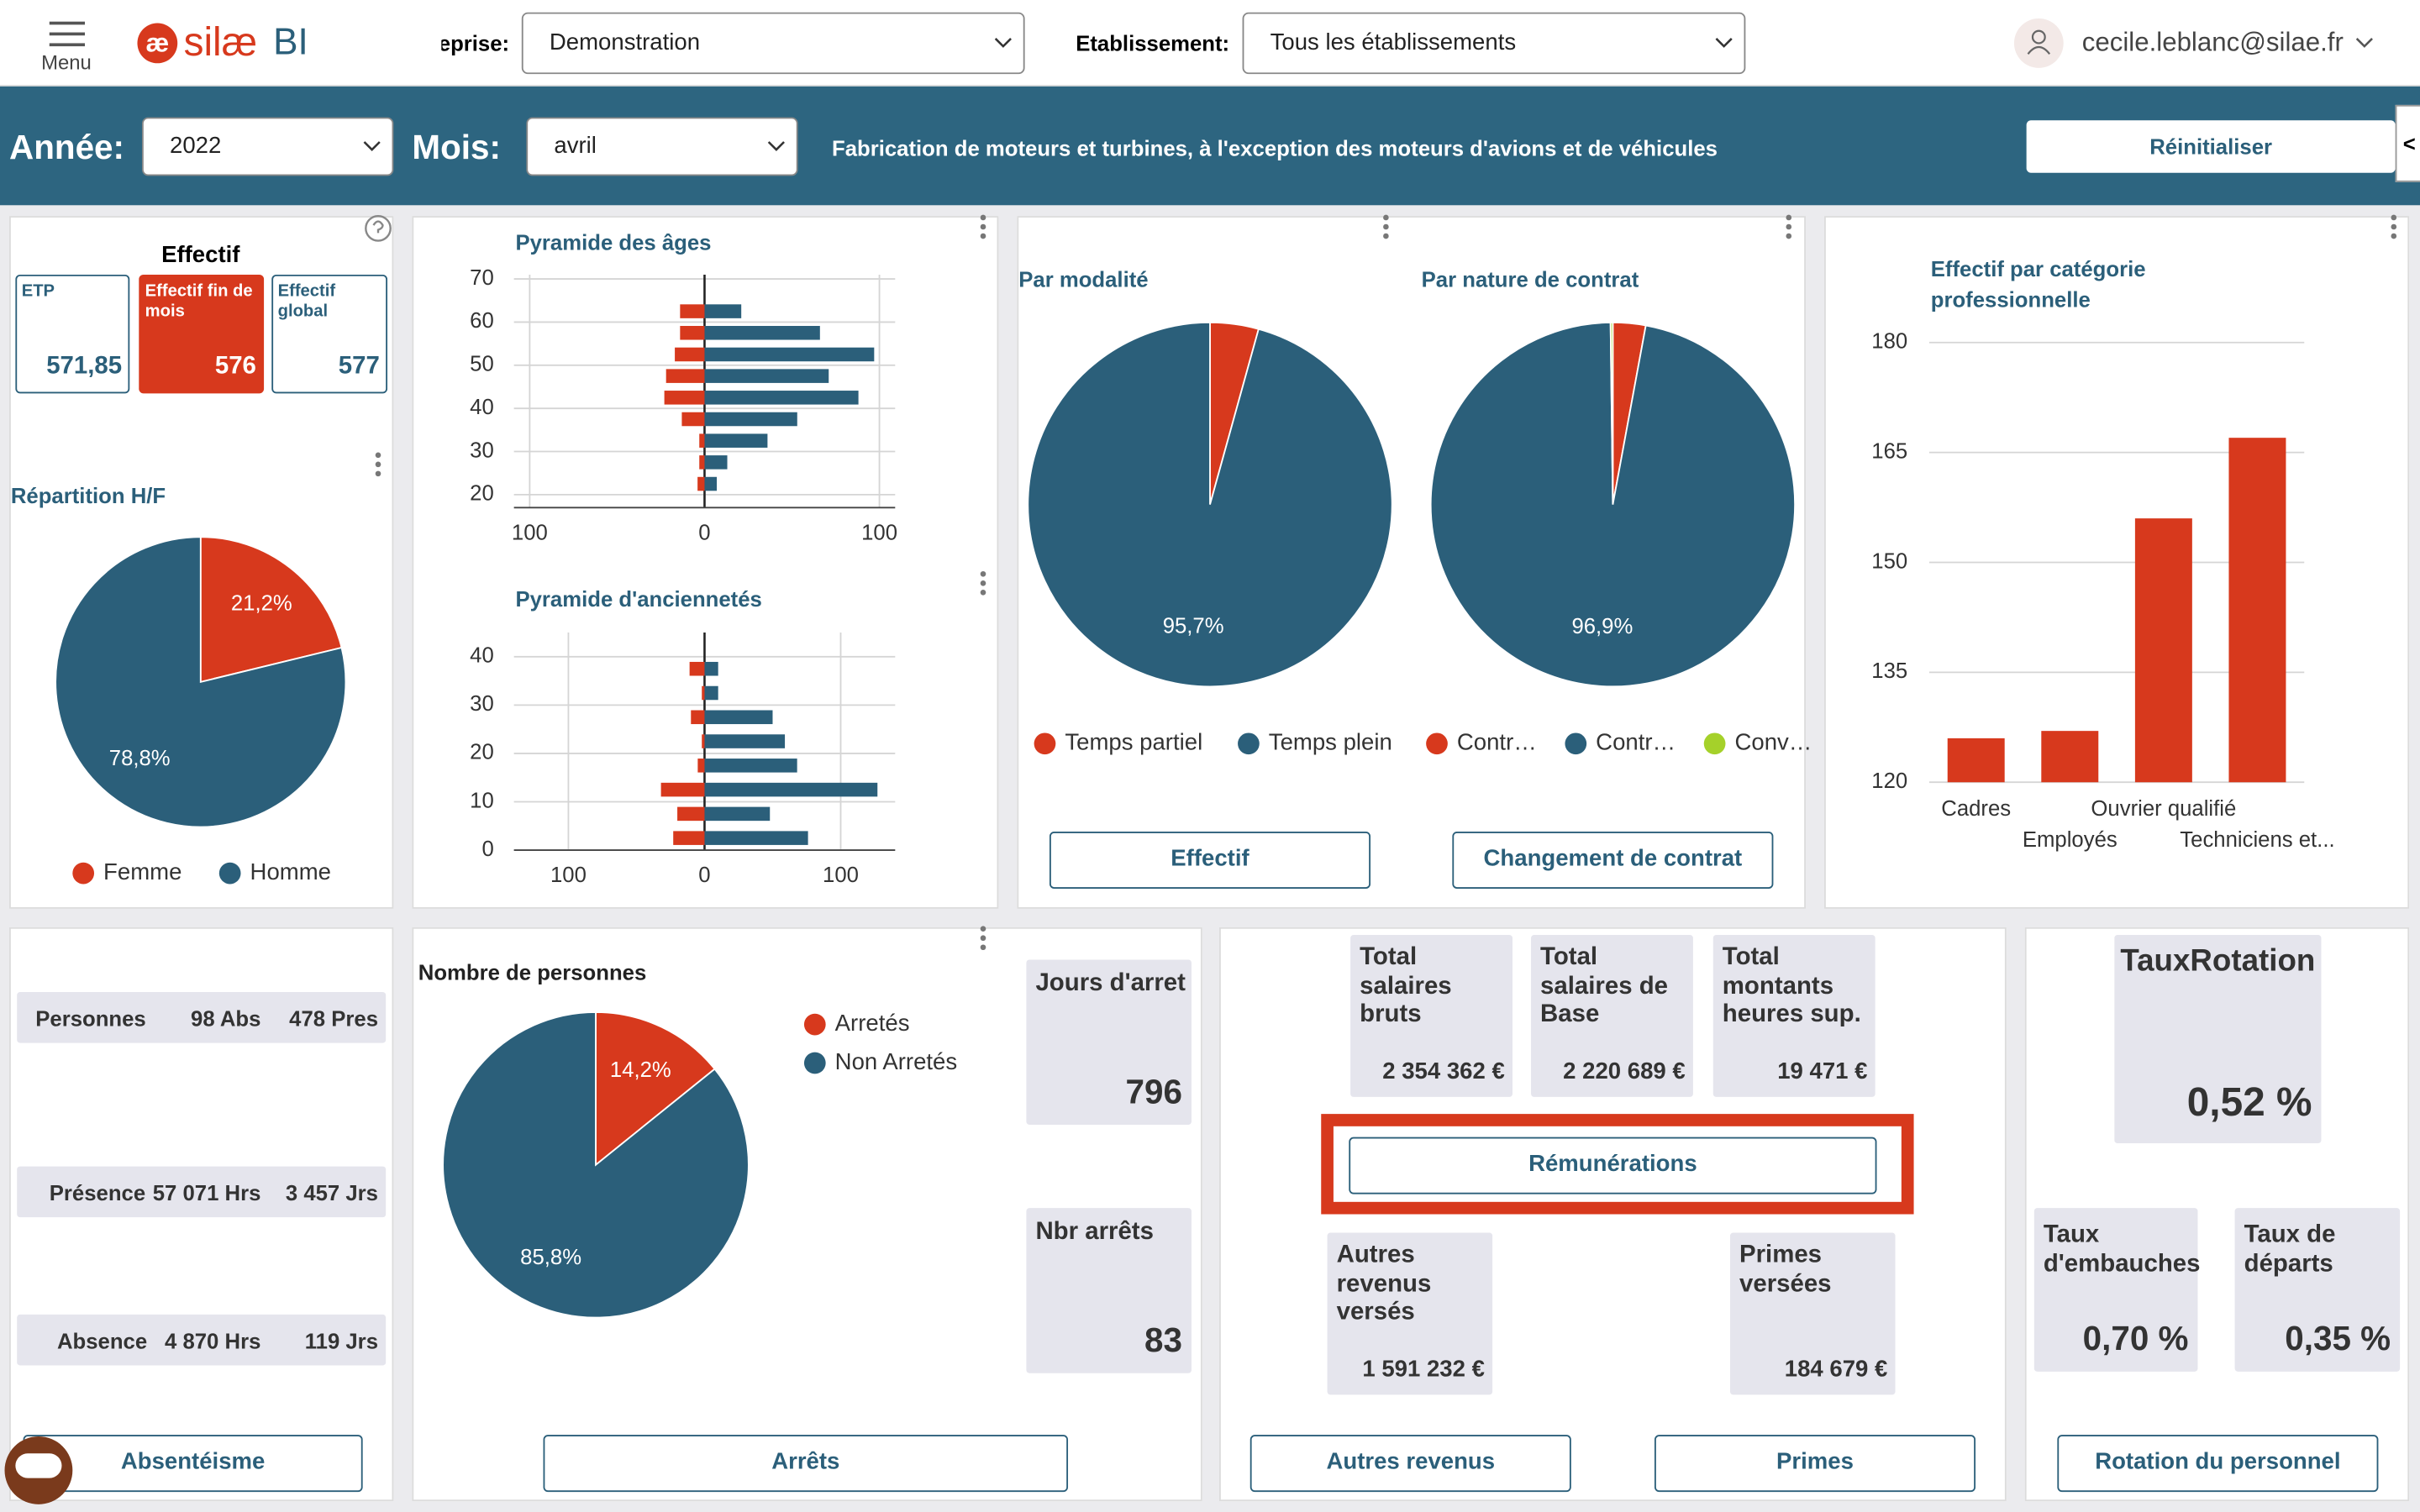 This screenshot has height=1512, width=2420. I want to click on row-value: 4 870 Hrs, so click(213, 1340).